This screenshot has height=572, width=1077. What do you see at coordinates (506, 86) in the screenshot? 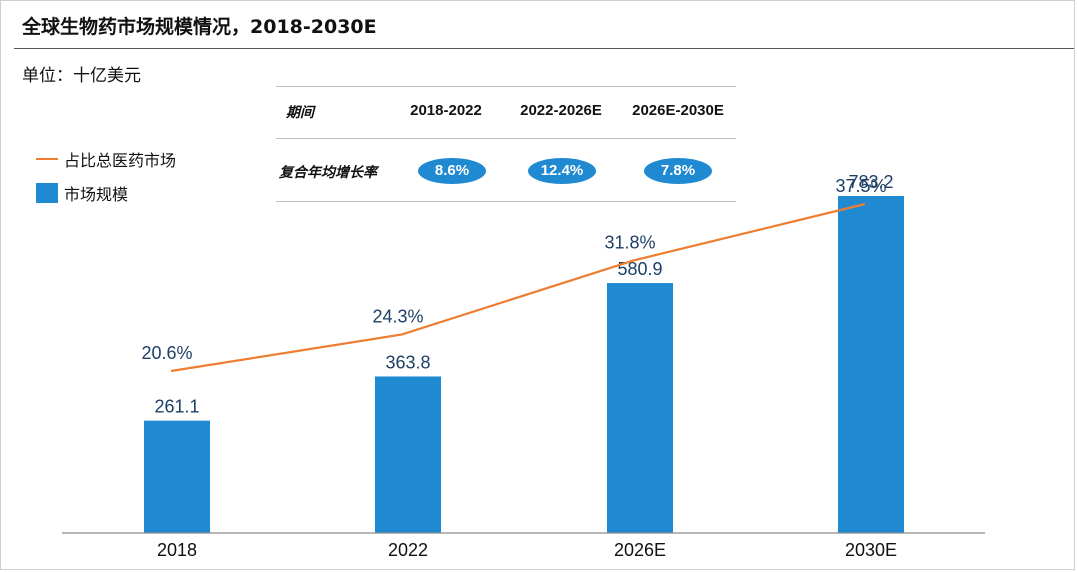
I see `cagr-rule-top` at bounding box center [506, 86].